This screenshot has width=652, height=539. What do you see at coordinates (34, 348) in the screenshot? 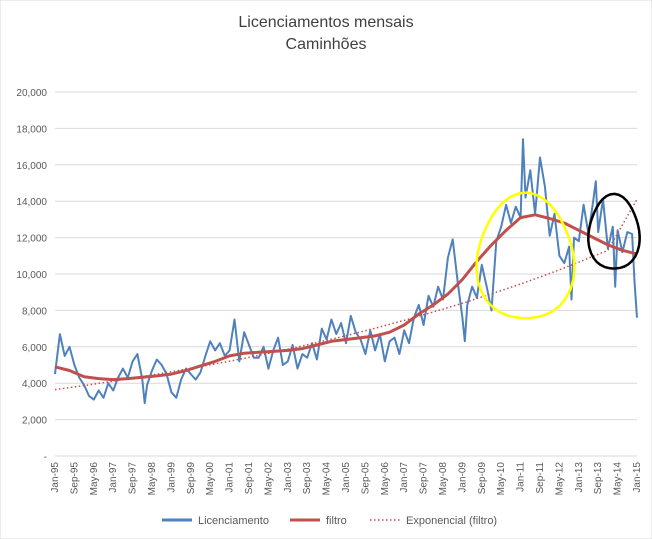
I see `y-tick-label: 6,000` at bounding box center [34, 348].